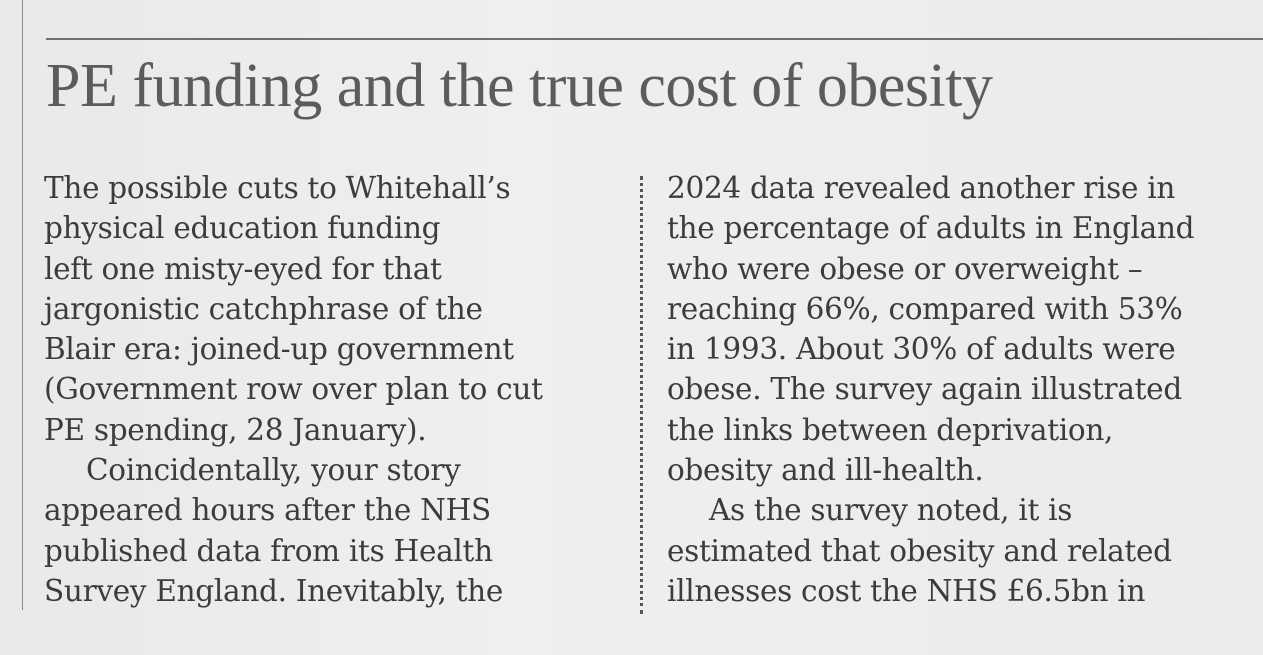 The height and width of the screenshot is (655, 1263). What do you see at coordinates (519, 86) in the screenshot?
I see `headline: PE funding and the true cost of obesity` at bounding box center [519, 86].